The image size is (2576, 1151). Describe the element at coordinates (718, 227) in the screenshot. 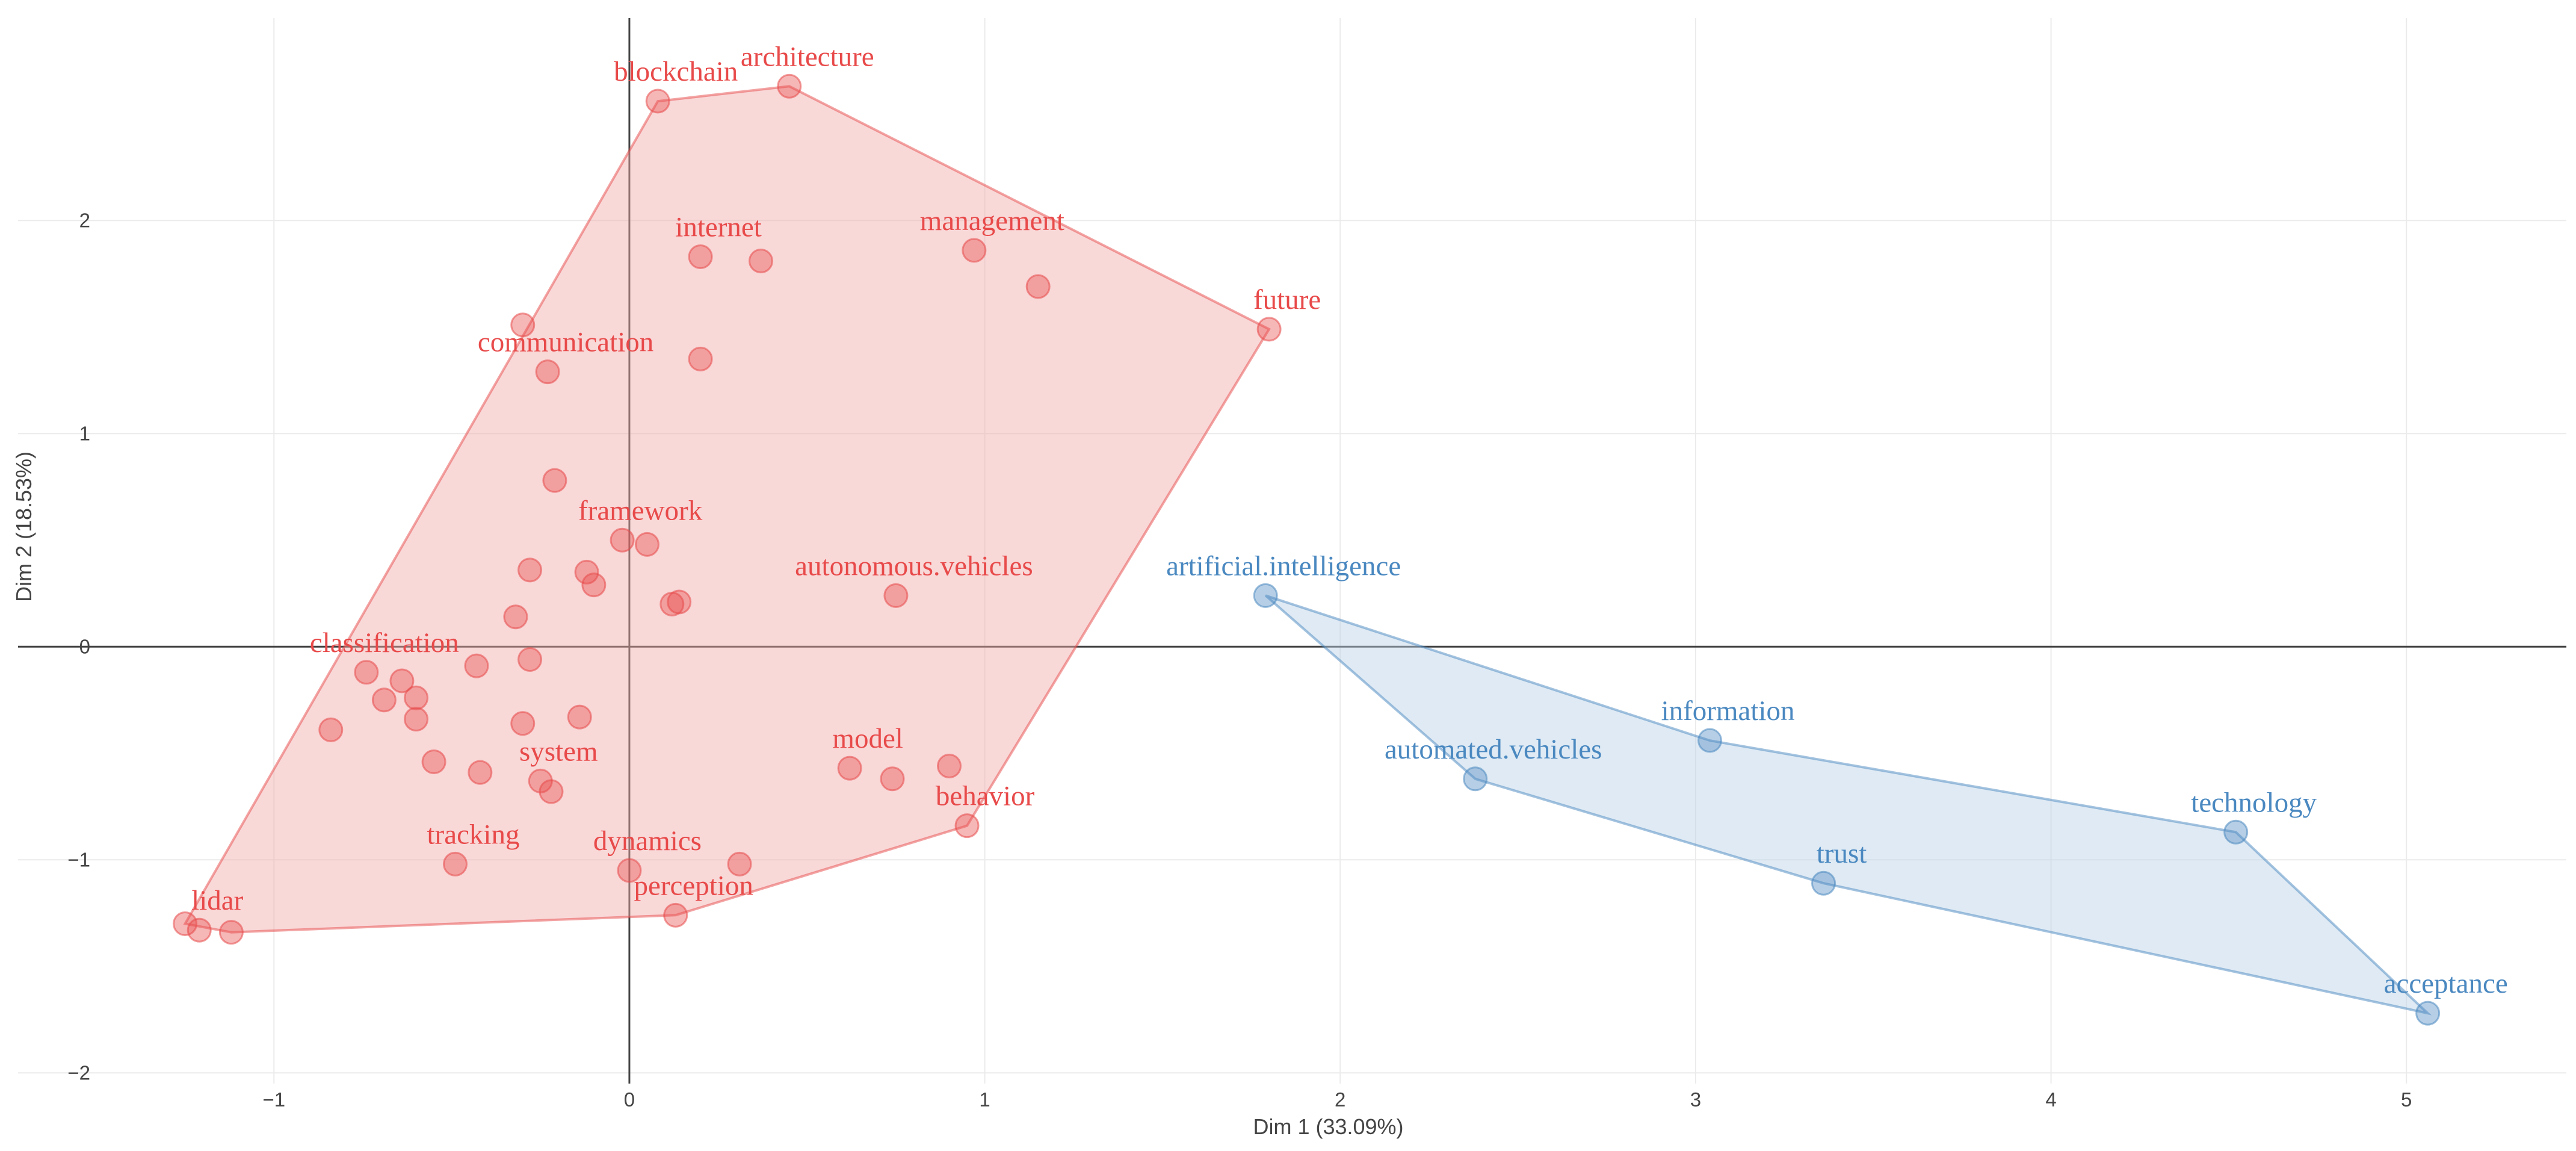

I see `point-label: internet` at that location.